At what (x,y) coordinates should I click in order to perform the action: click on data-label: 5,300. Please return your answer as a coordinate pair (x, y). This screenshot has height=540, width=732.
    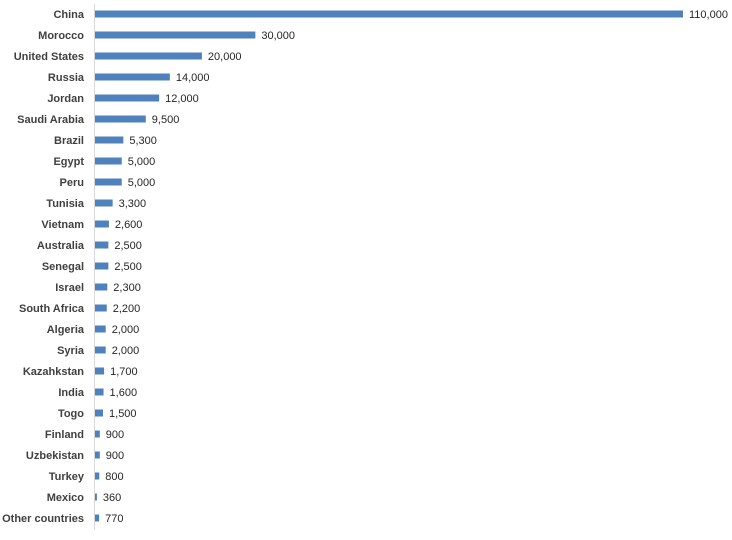
    Looking at the image, I should click on (143, 141).